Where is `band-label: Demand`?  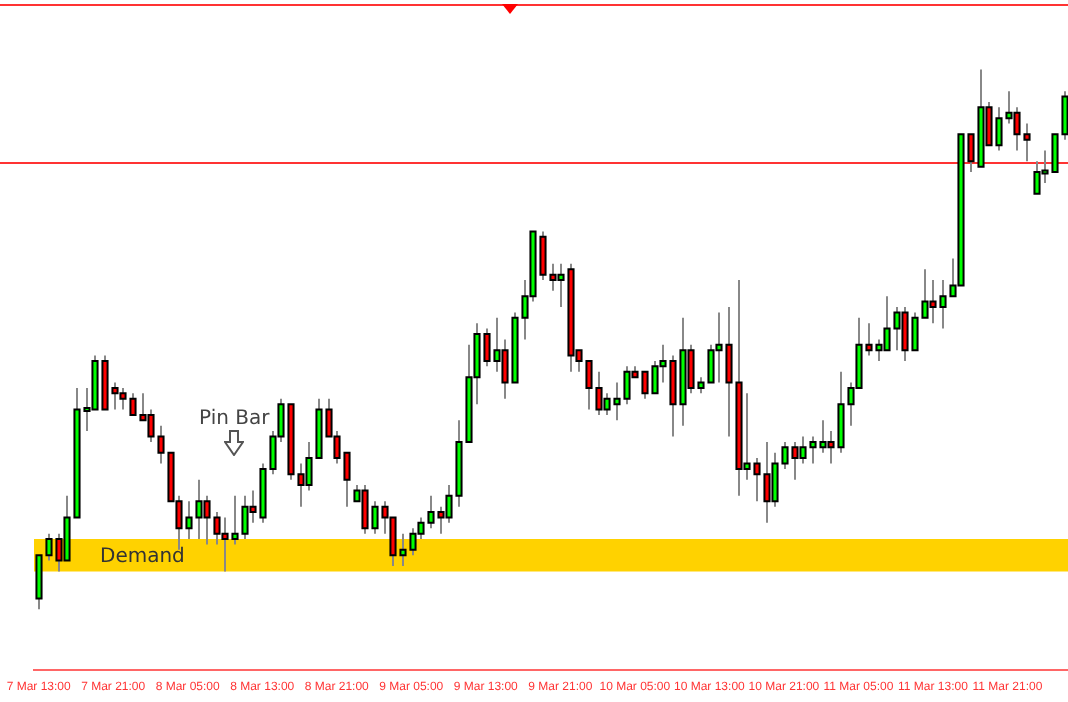
band-label: Demand is located at coordinates (142, 557).